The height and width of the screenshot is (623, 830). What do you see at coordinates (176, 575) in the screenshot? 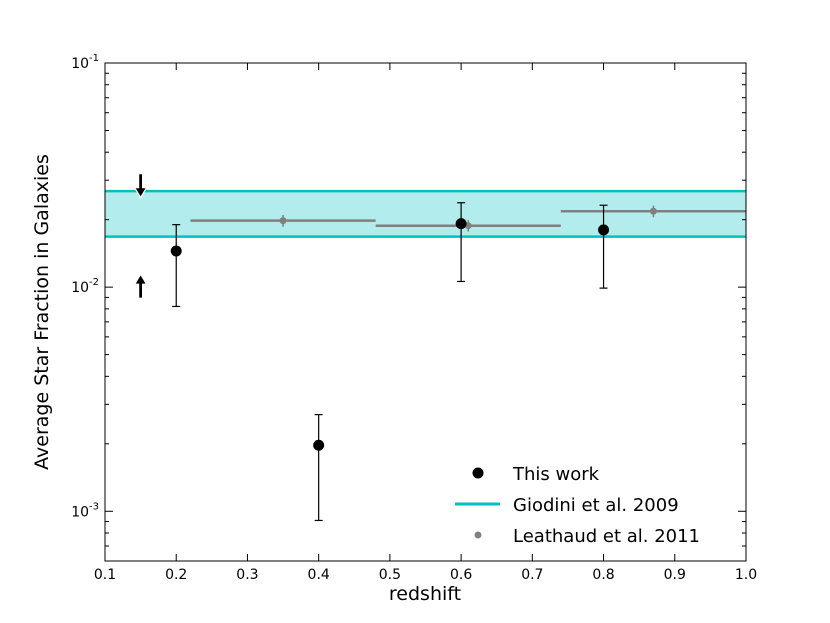
I see `x-tick-label: 0.2` at bounding box center [176, 575].